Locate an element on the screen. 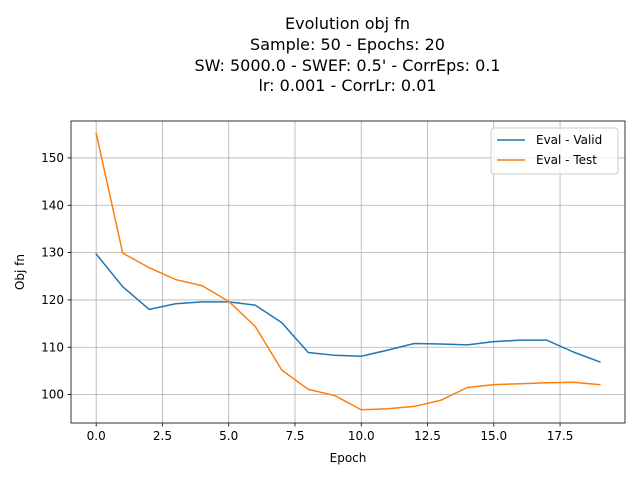 The height and width of the screenshot is (480, 640). x-tick-label: 0.0 is located at coordinates (96, 436).